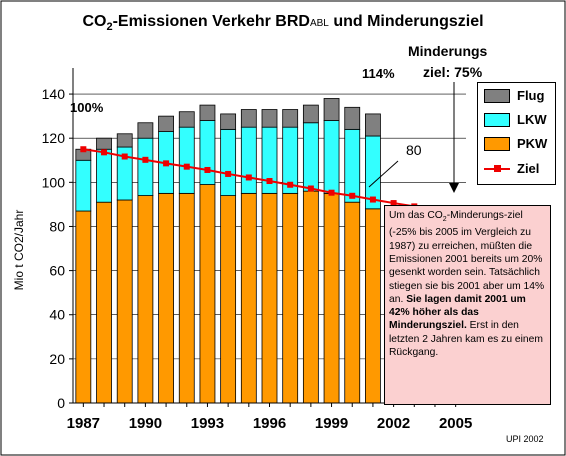 The width and height of the screenshot is (566, 456). I want to click on annotation-100-percent: 100%, so click(87, 107).